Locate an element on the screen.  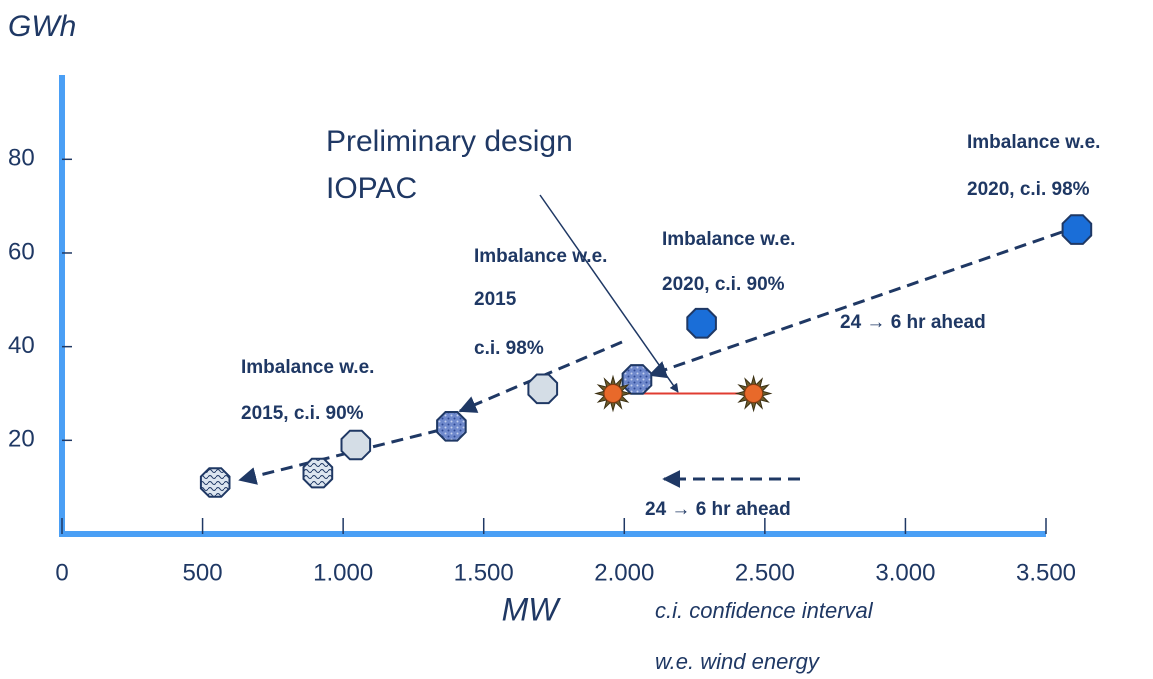
x-tick-label: 2.500 is located at coordinates (765, 572).